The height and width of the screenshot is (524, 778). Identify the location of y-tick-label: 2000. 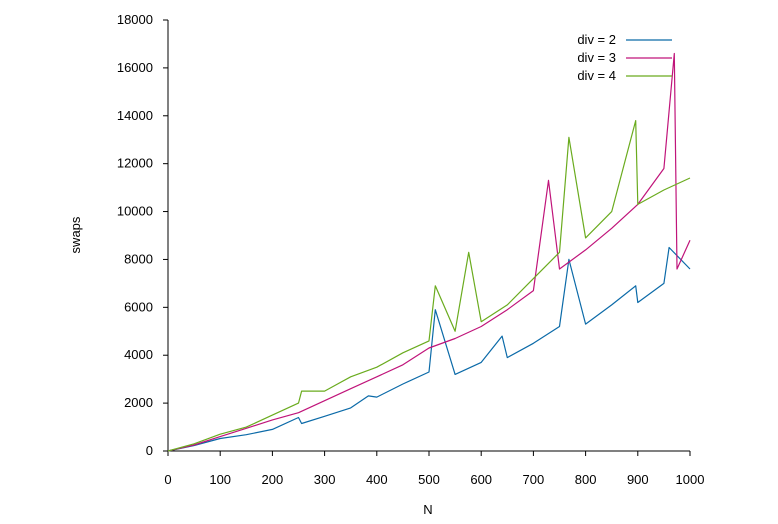
(138, 402).